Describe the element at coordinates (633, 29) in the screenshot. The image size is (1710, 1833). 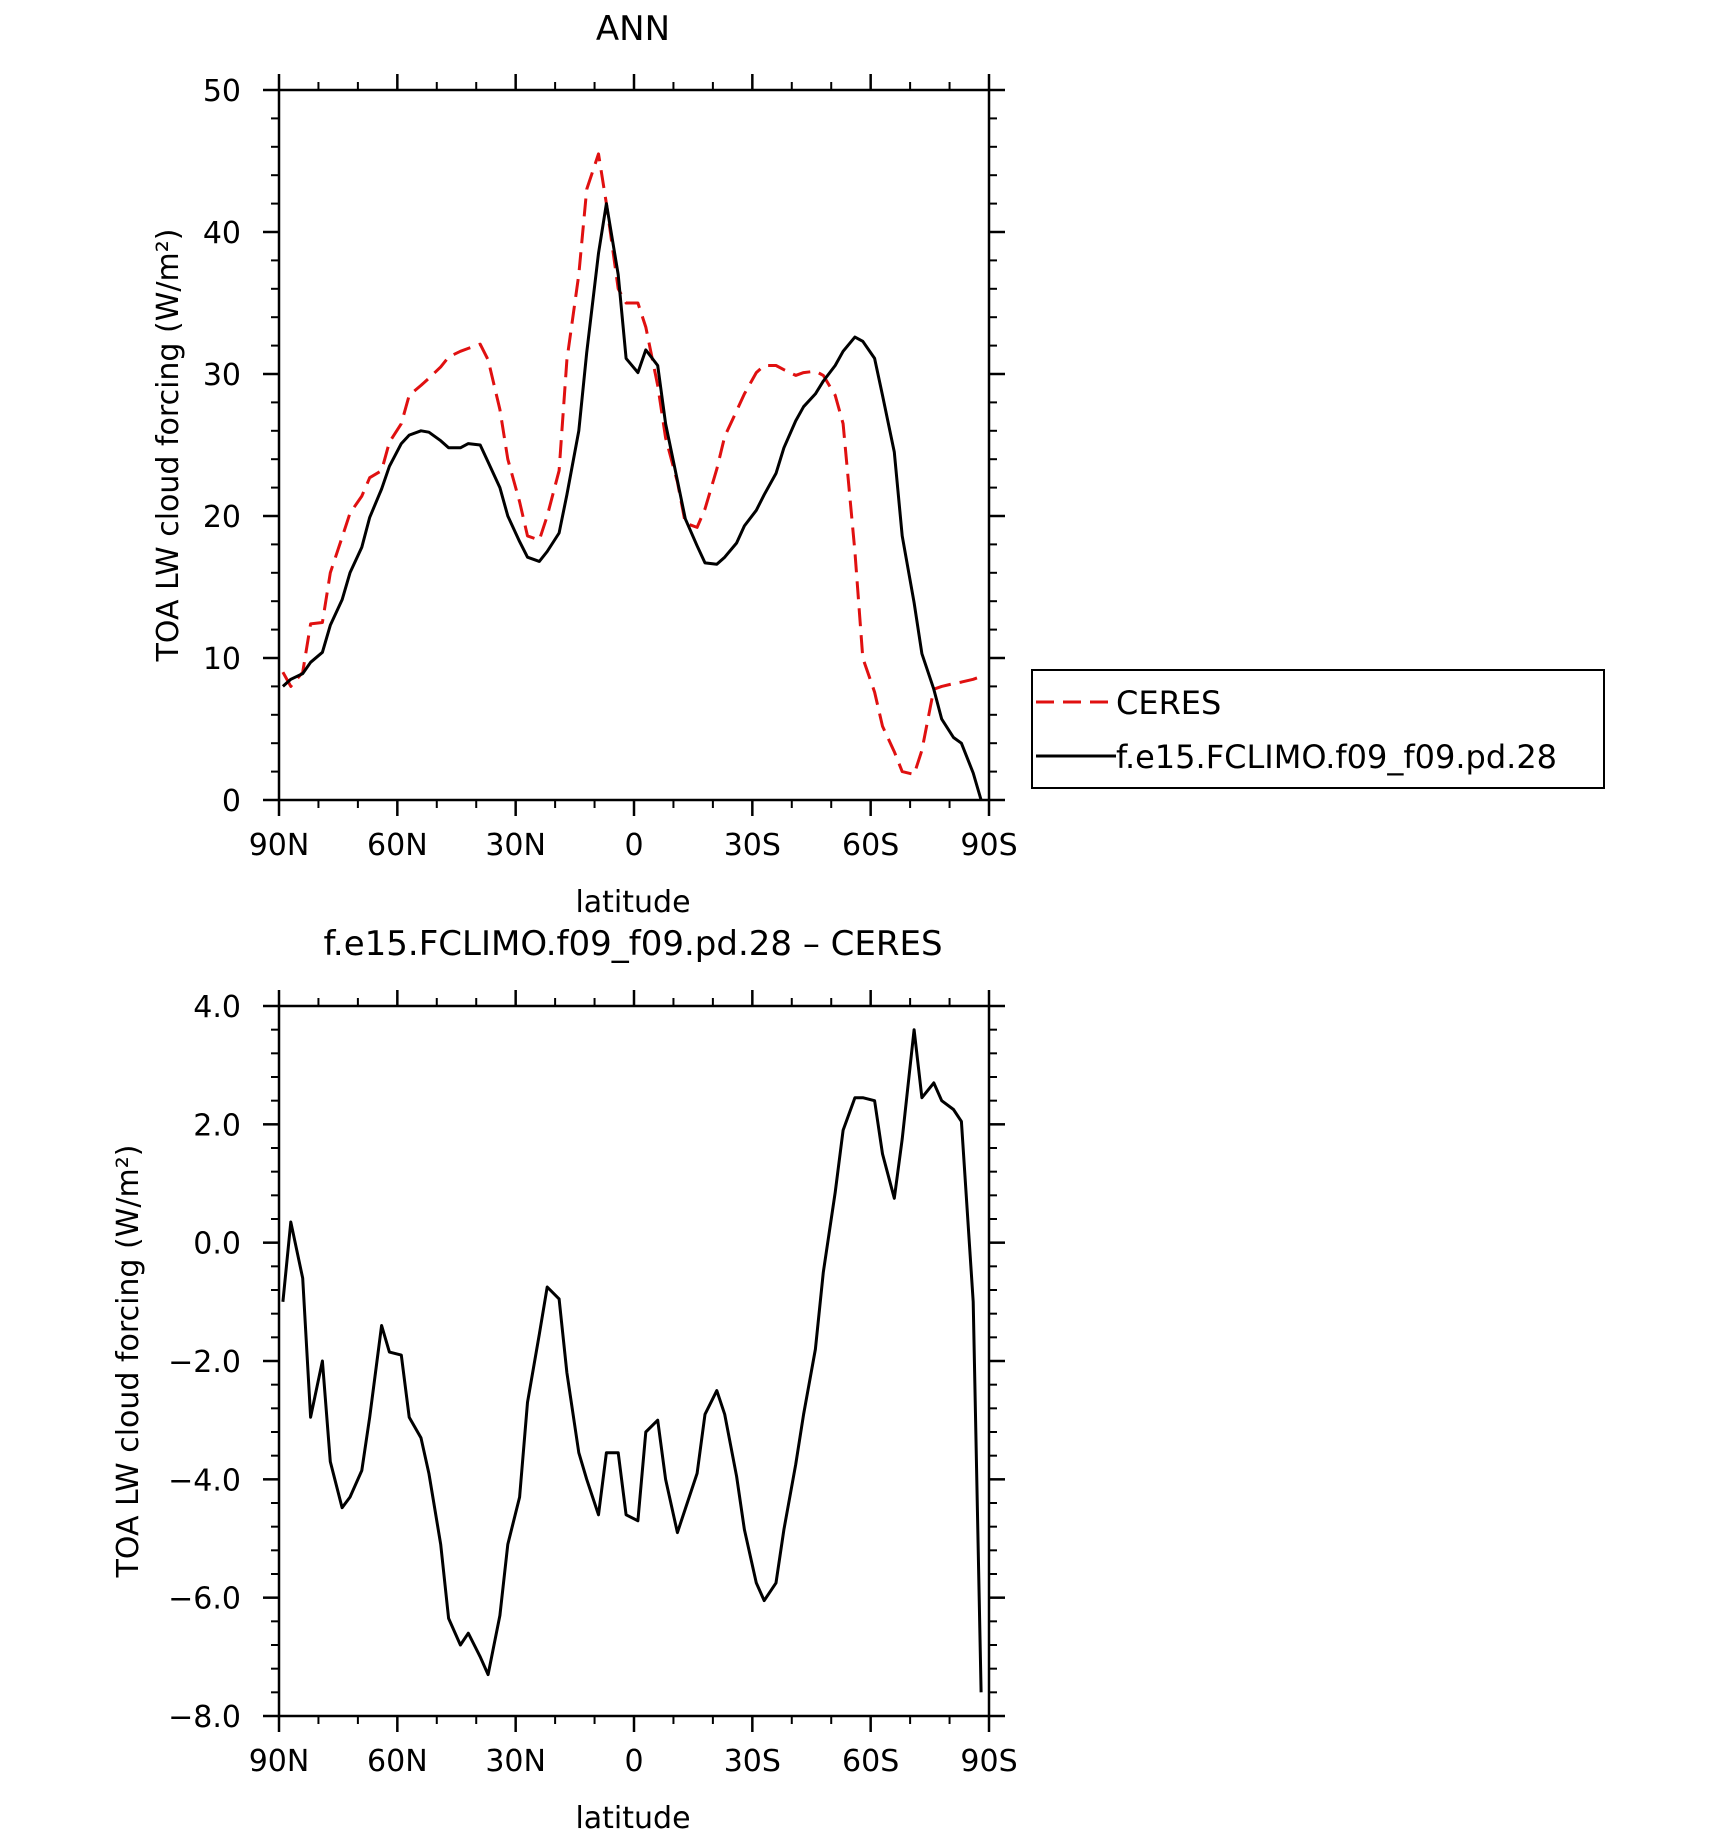
I see `chart-title-top: ANN` at that location.